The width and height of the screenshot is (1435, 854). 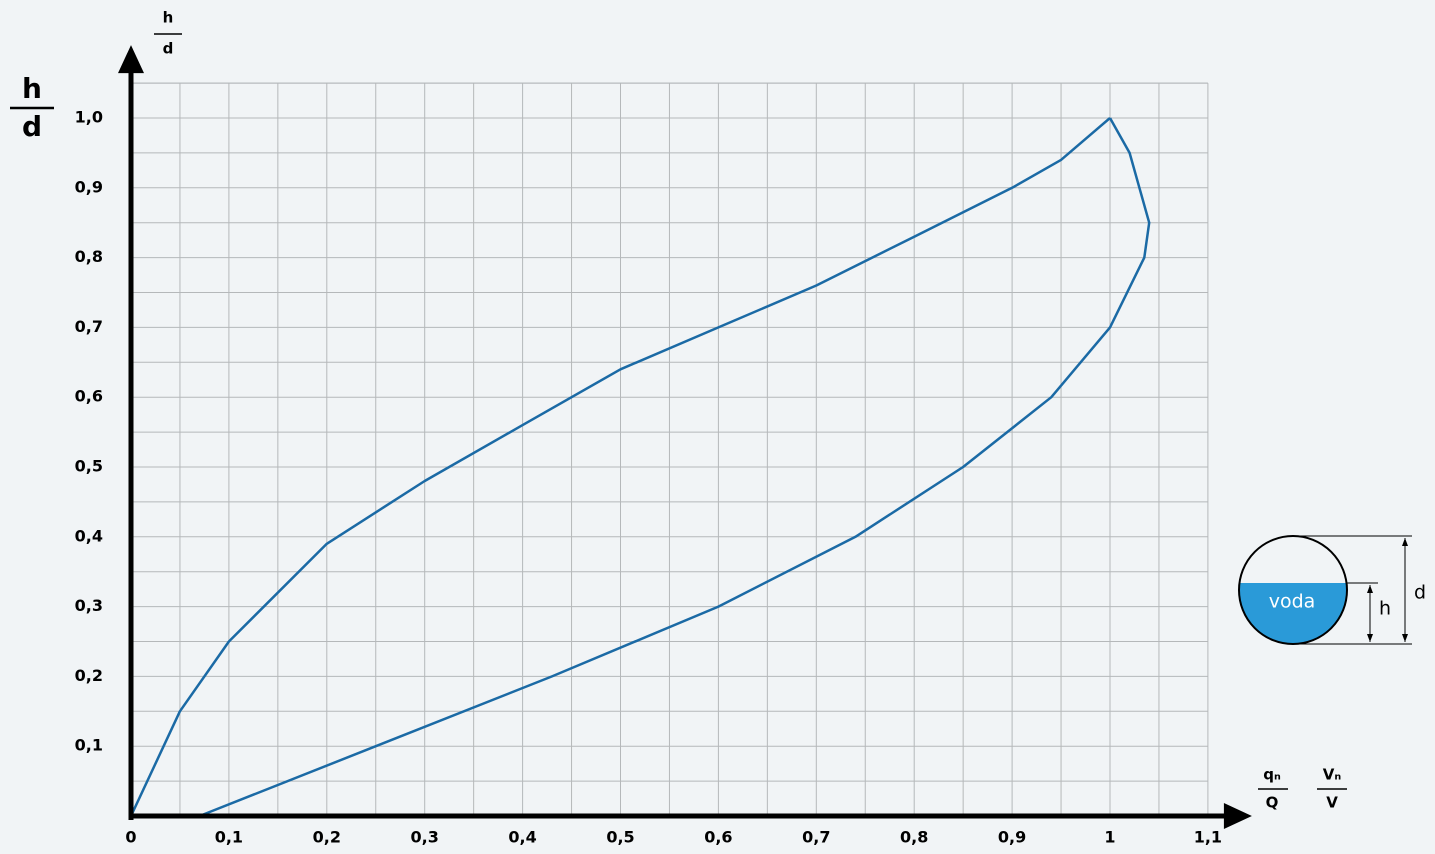 I want to click on water-label: voda, so click(x=1292, y=602).